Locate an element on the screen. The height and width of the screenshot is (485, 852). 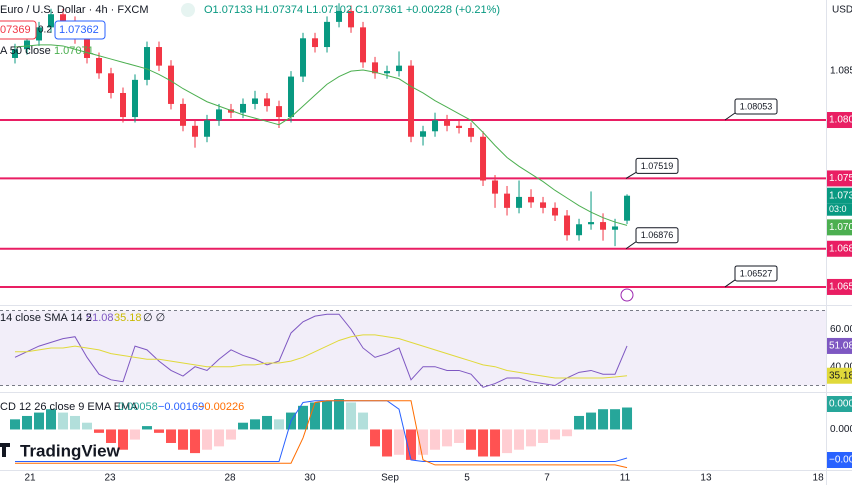
sell-button is located at coordinates (18, 30).